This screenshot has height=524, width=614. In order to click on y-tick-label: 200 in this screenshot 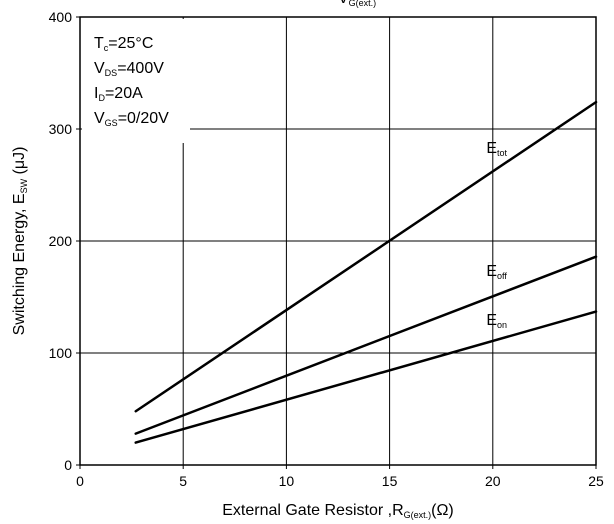, I will do `click(61, 241)`.